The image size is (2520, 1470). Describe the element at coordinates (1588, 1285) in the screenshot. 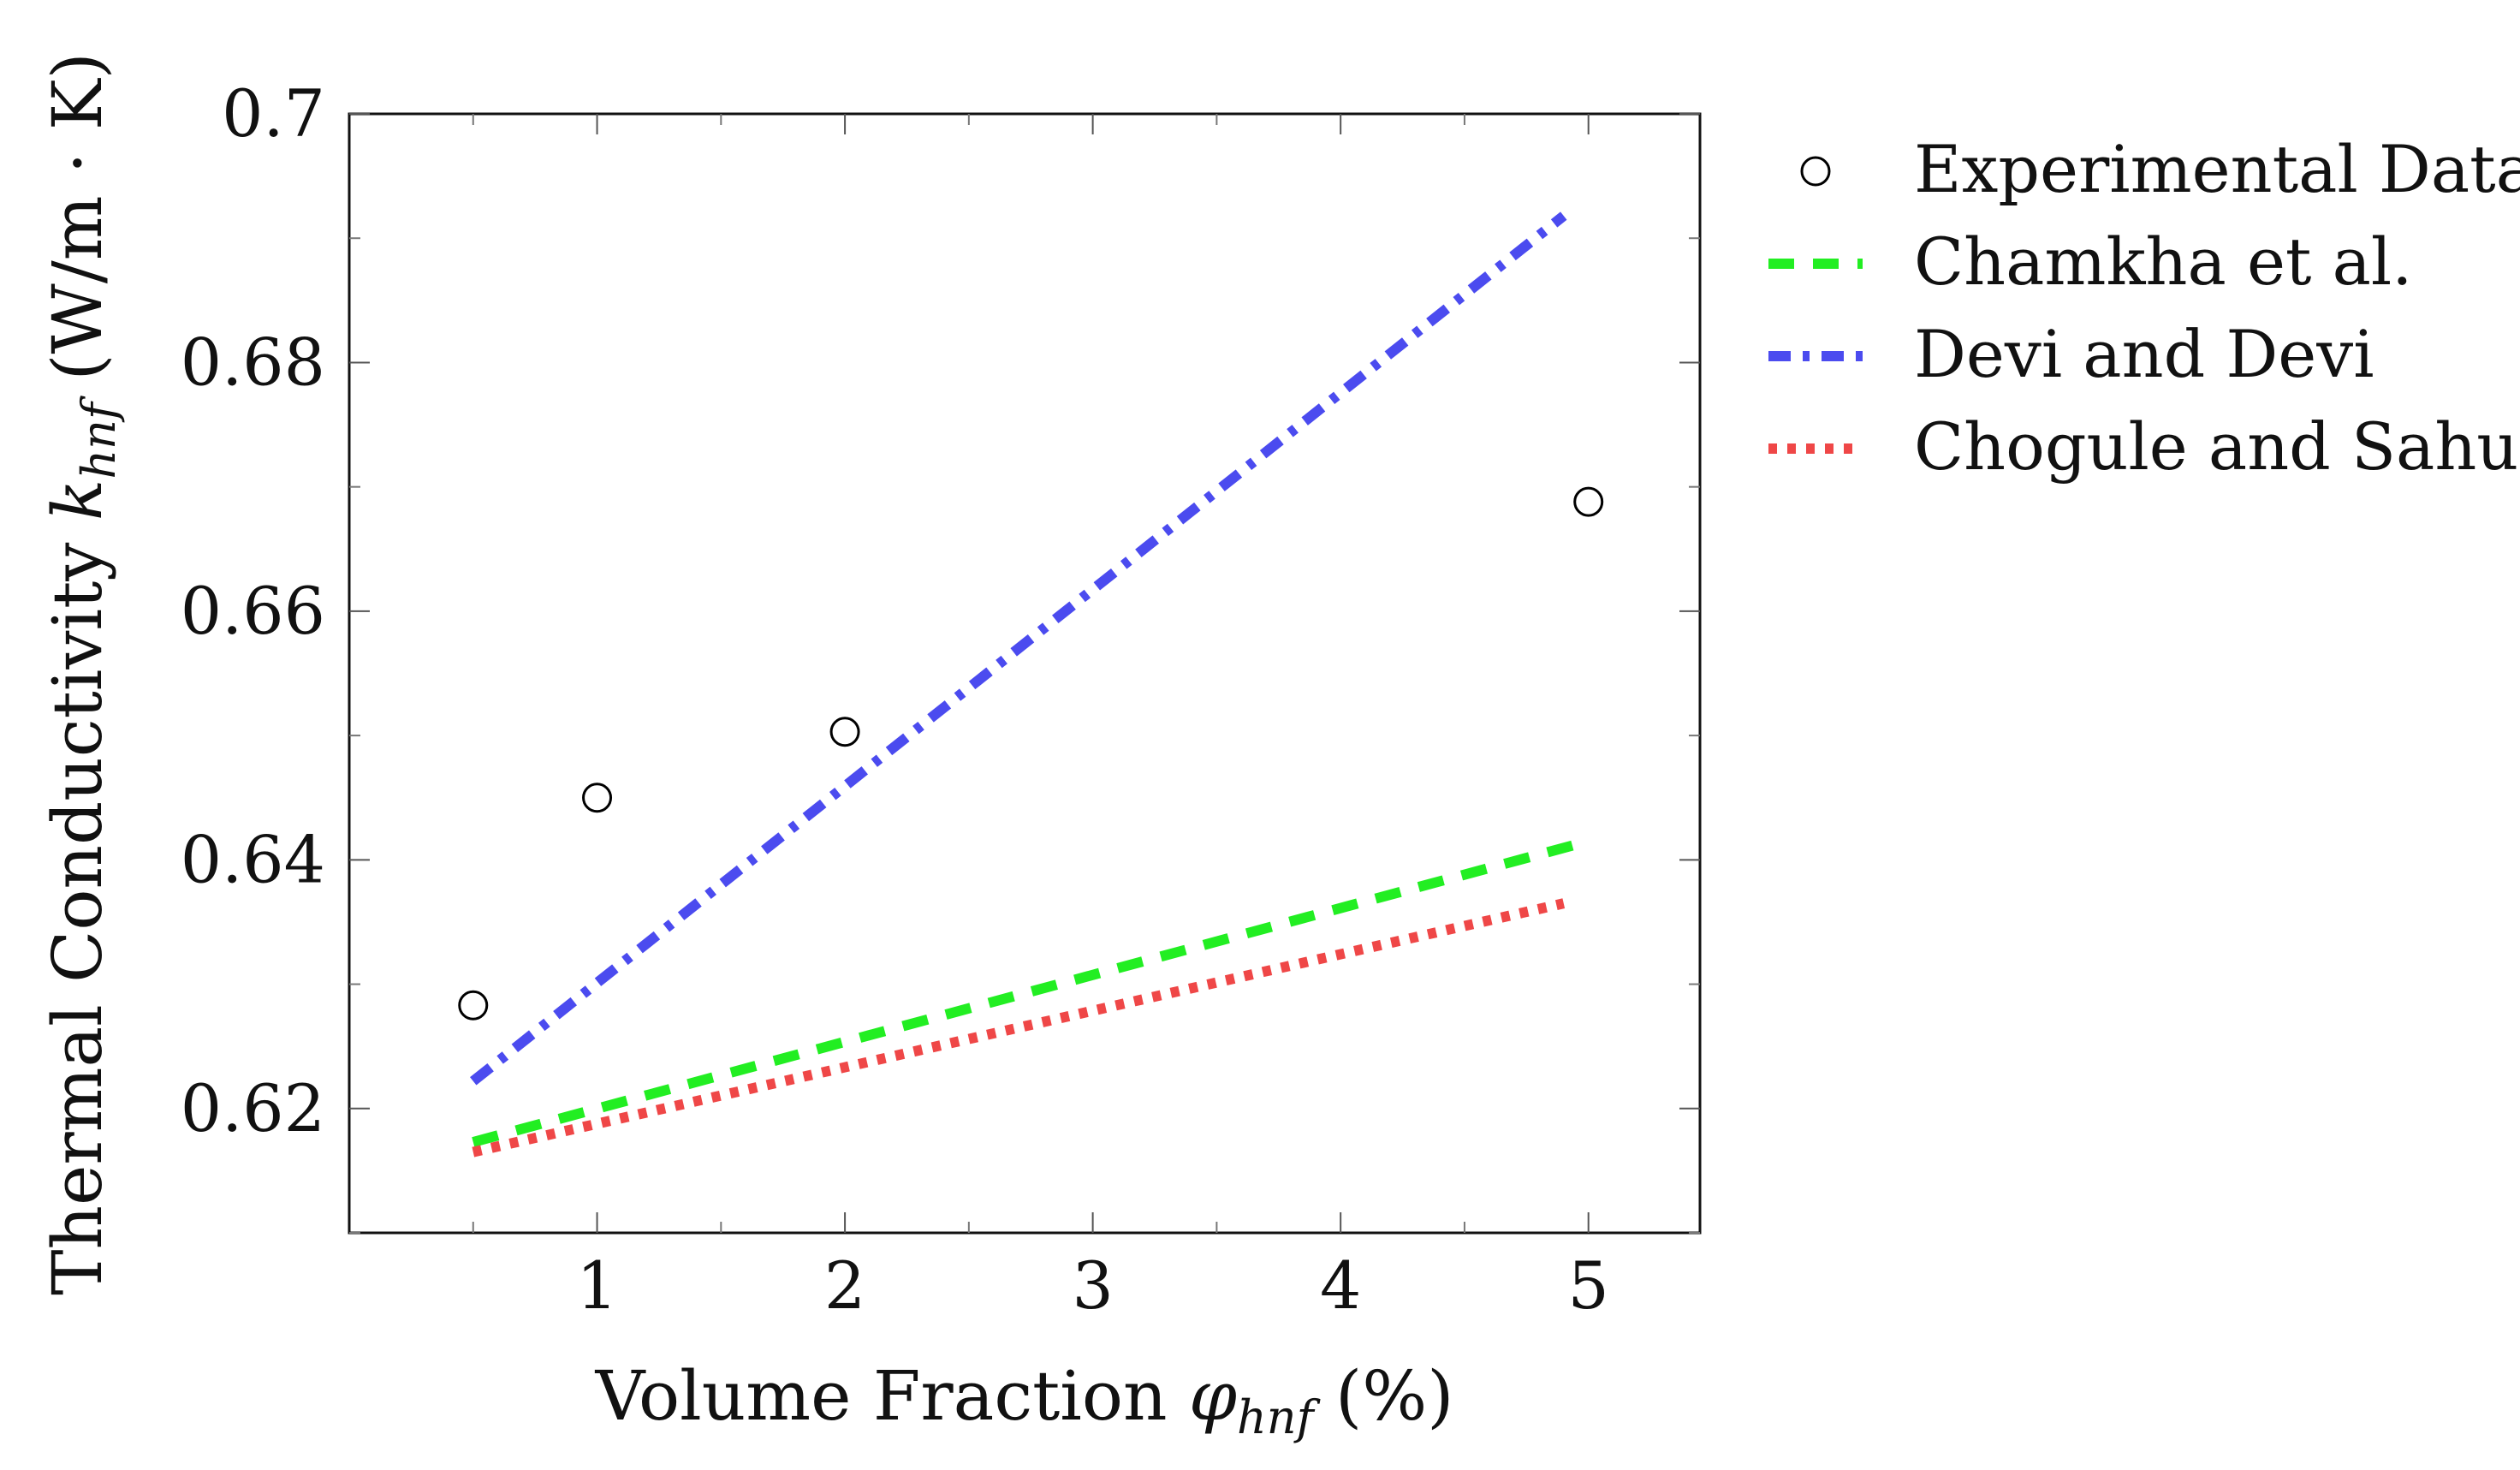

I see `x-tick-label: 5` at that location.